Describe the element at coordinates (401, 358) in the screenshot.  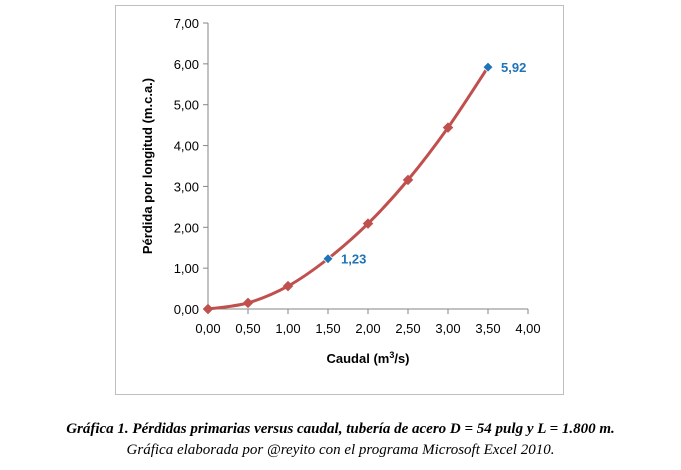
I see `x-axis-title-end: /s)` at that location.